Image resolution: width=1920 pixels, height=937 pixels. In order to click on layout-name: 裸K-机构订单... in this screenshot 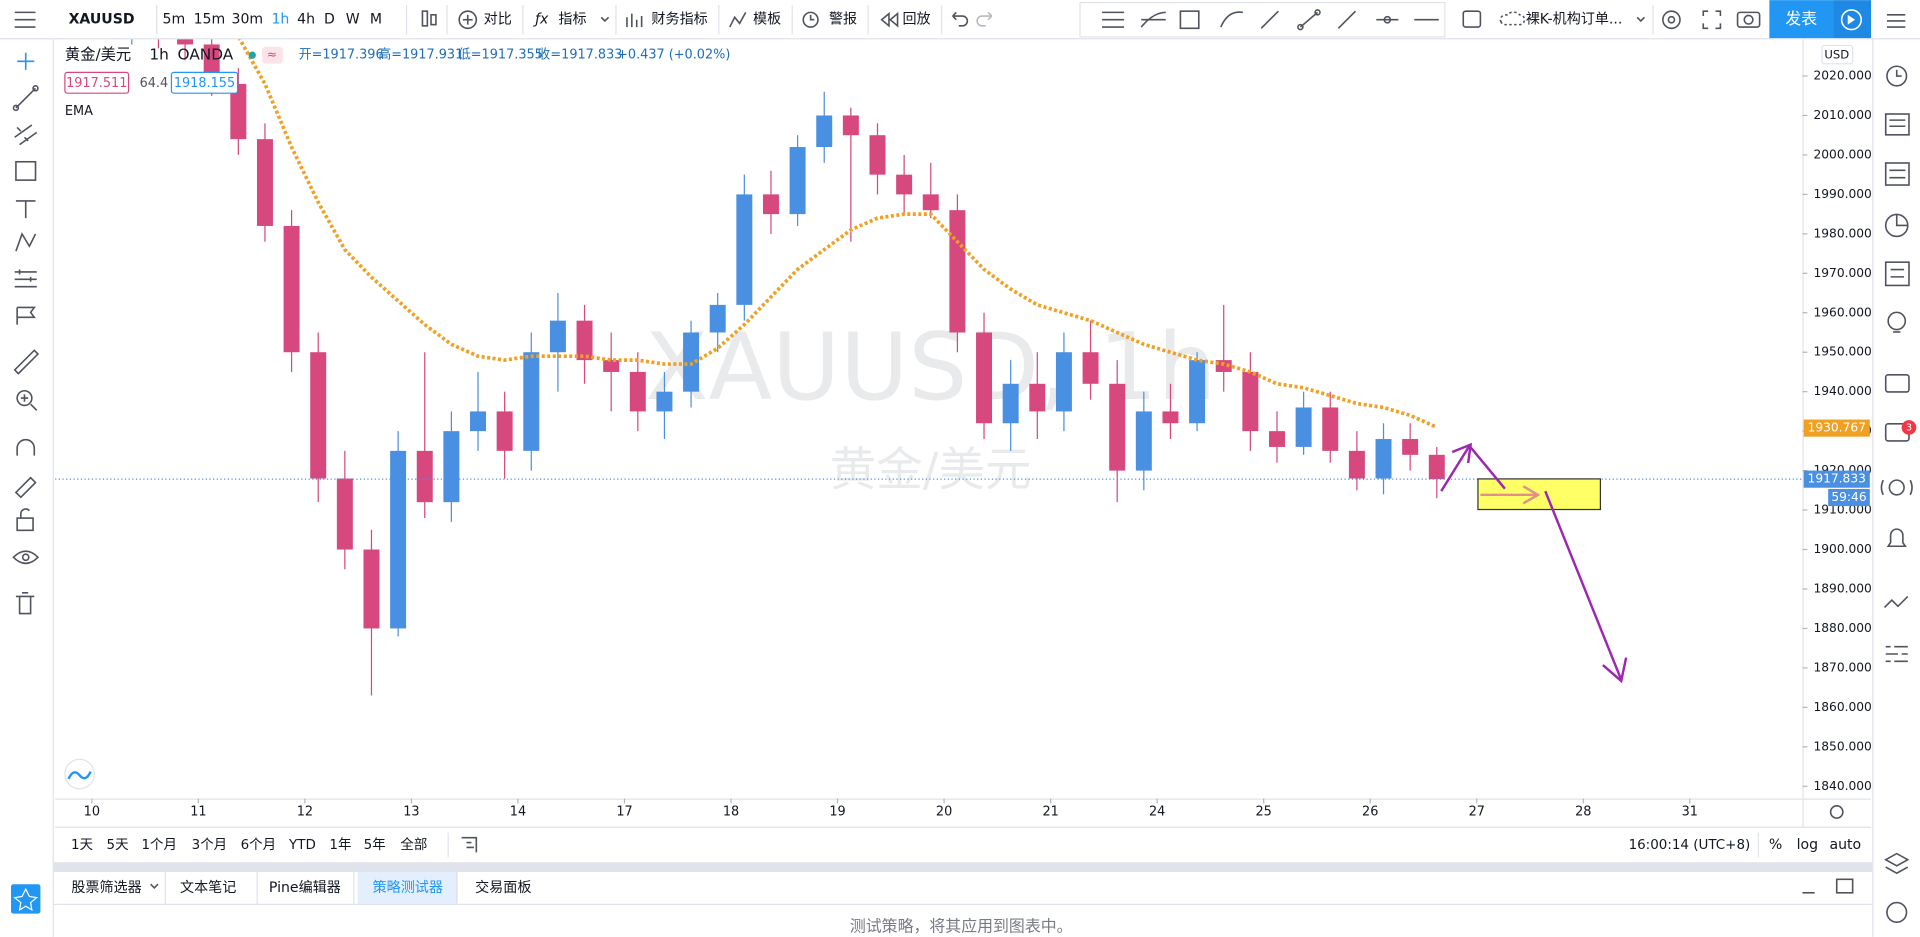, I will do `click(1574, 20)`.